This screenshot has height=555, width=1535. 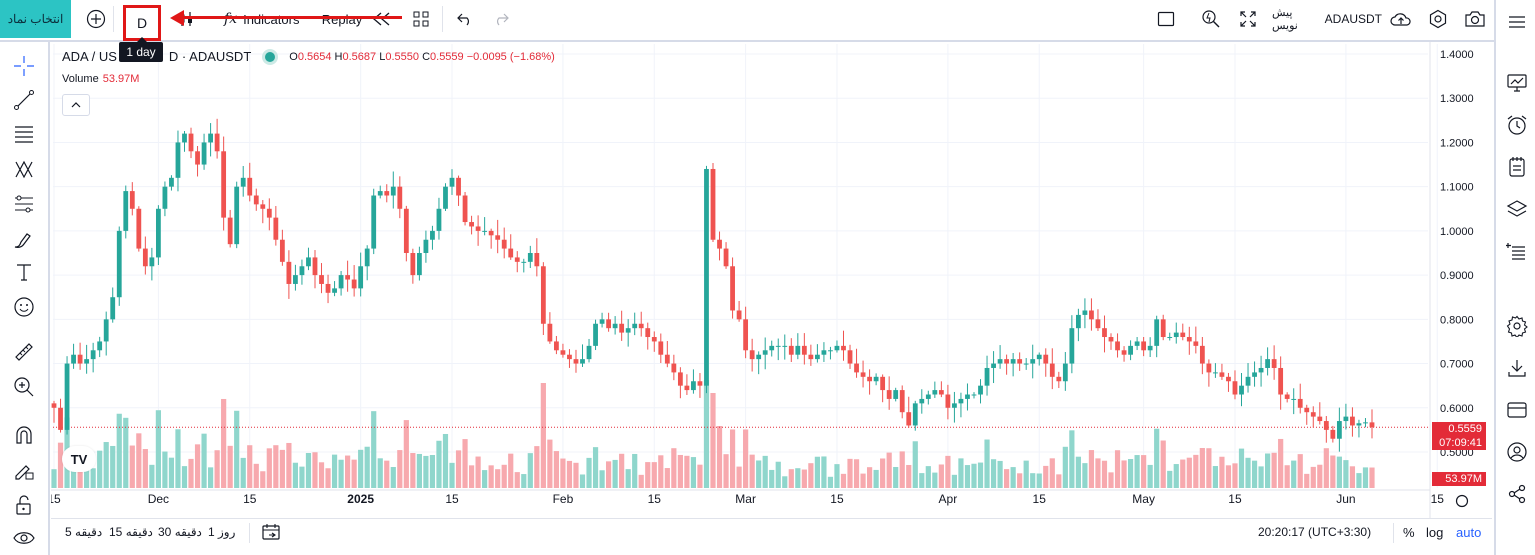 I want to click on settings-button, so click(x=1438, y=19).